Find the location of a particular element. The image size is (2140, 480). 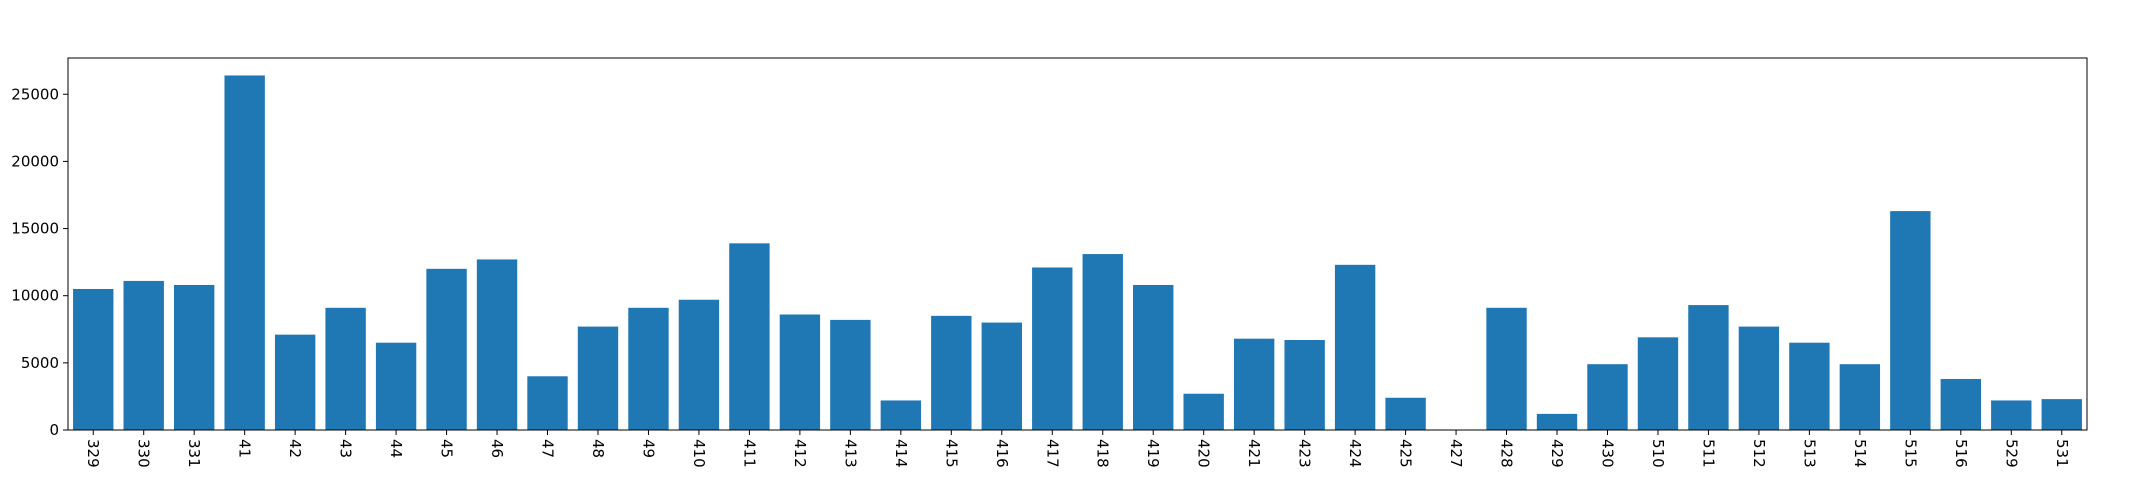

x-tick-label: 531 is located at coordinates (2062, 453).